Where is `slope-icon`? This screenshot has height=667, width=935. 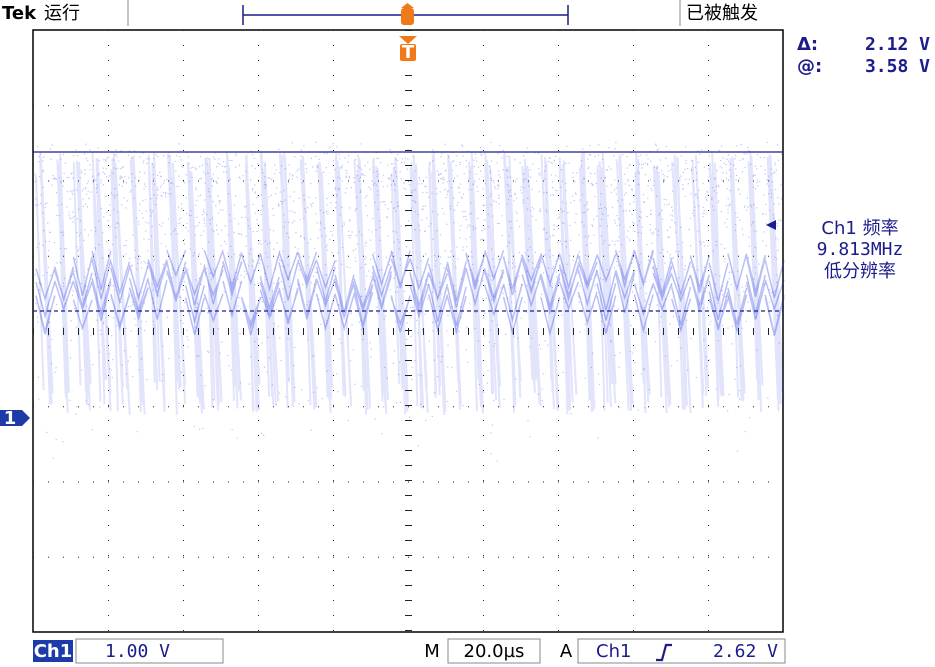
slope-icon is located at coordinates (664, 652).